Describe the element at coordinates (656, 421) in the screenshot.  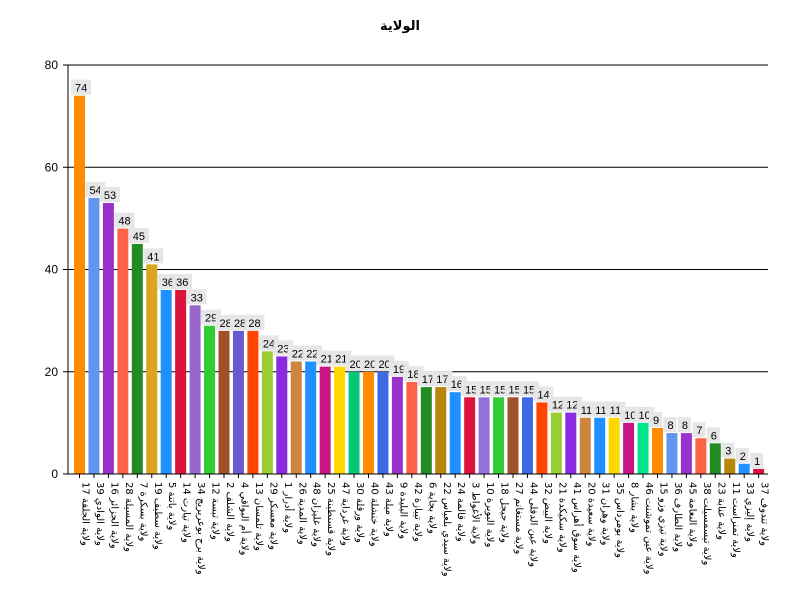
I see `data-label: 9` at that location.